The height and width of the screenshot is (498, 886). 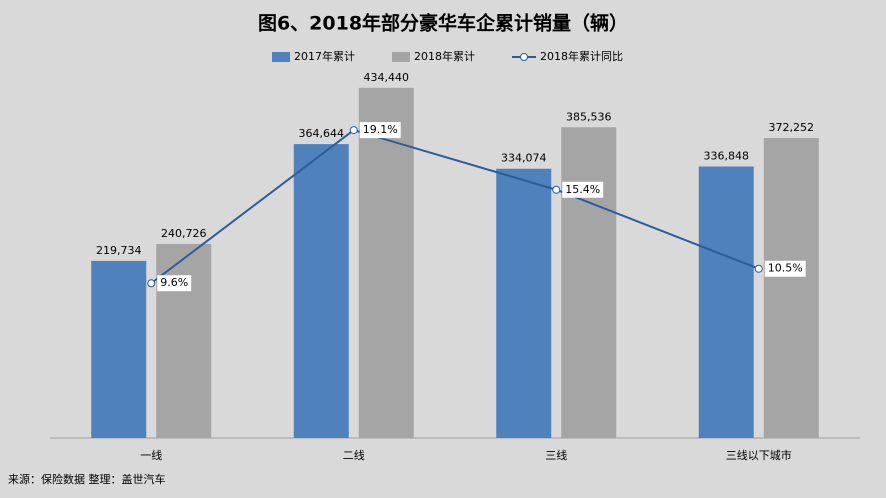 What do you see at coordinates (443, 23) in the screenshot?
I see `chart-title: 图6、2018年部分豪华车企累计销量（辆）` at bounding box center [443, 23].